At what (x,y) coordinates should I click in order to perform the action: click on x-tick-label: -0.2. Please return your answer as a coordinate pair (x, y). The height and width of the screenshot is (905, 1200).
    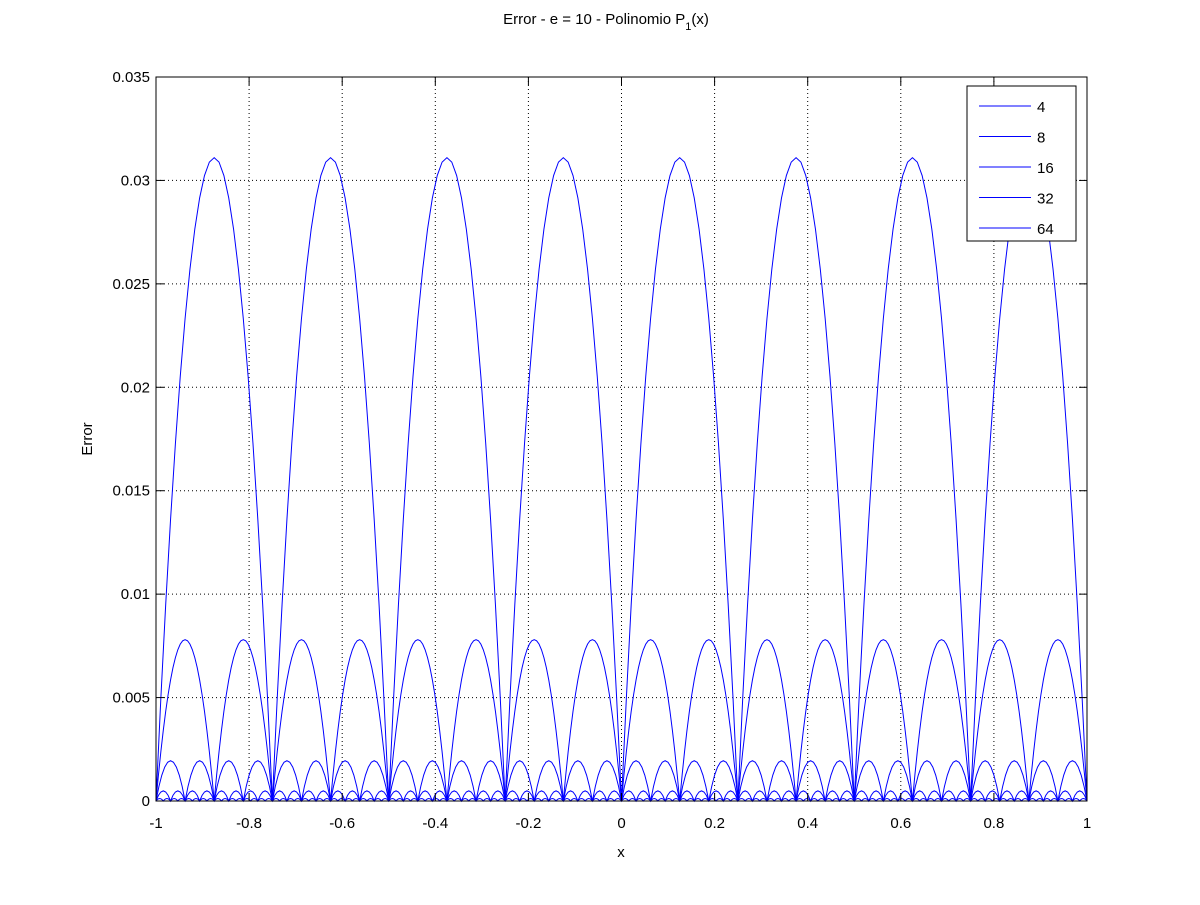
    Looking at the image, I should click on (528, 823).